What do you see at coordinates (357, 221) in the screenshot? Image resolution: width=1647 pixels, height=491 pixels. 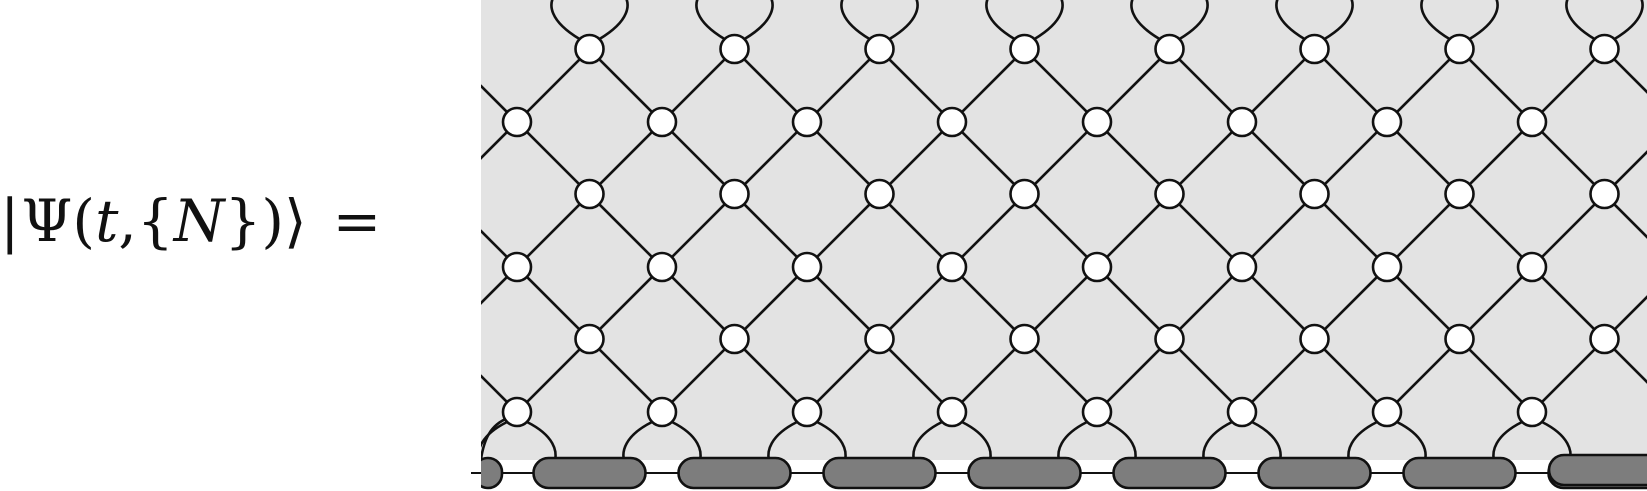 I see `equals-sign: =` at bounding box center [357, 221].